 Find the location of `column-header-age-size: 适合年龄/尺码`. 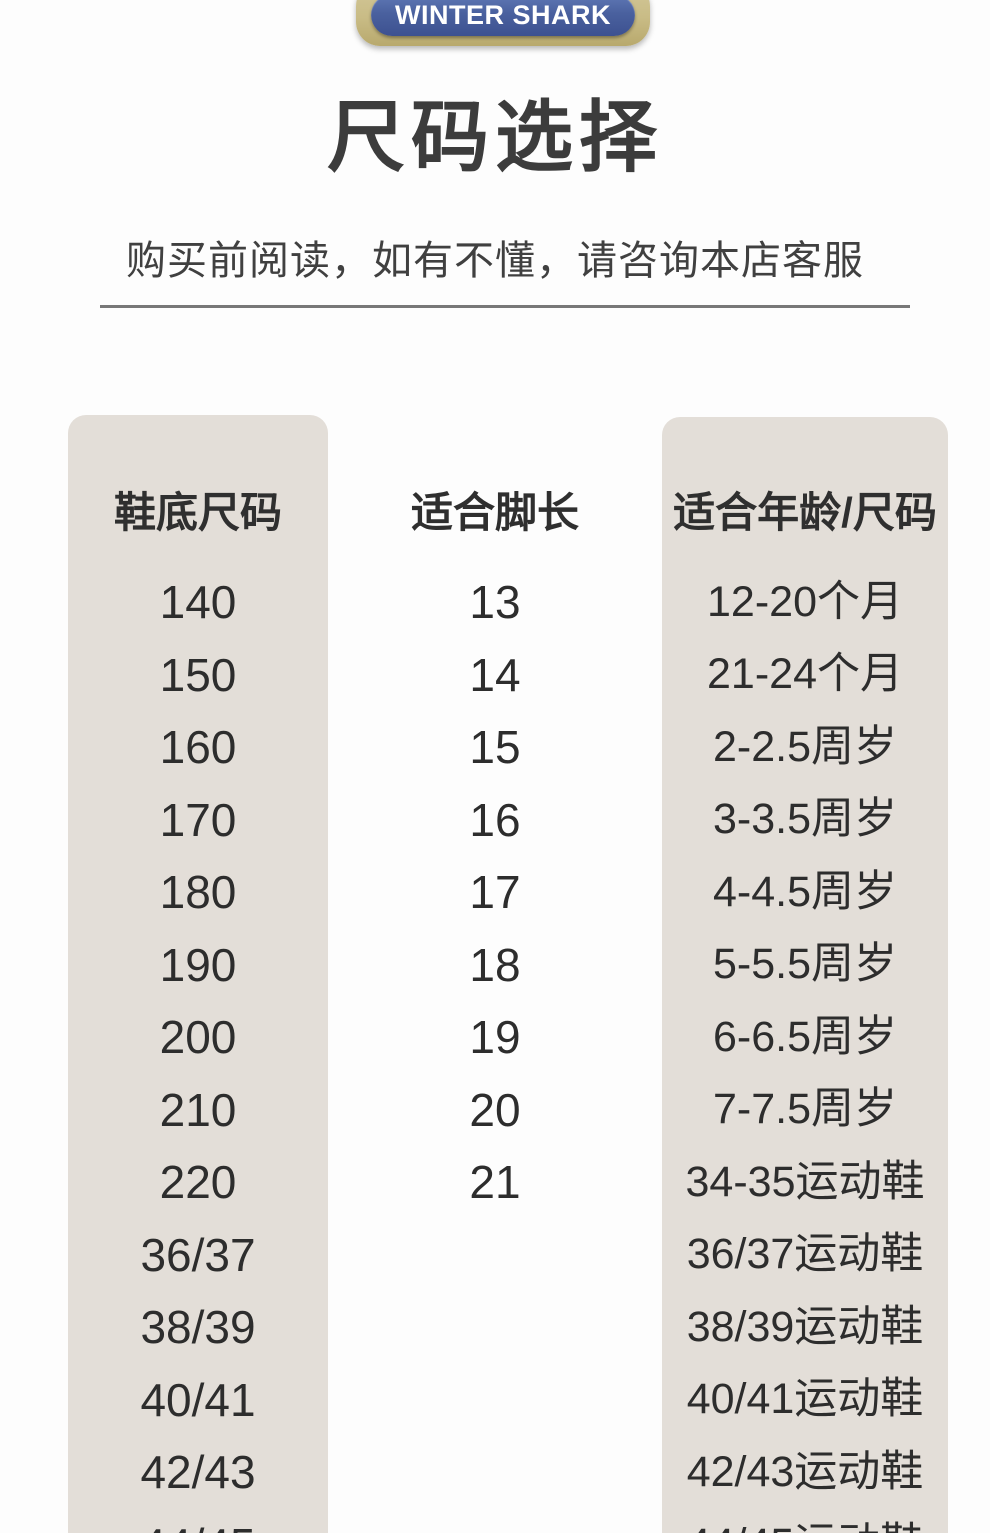

column-header-age-size: 适合年龄/尺码 is located at coordinates (805, 512).